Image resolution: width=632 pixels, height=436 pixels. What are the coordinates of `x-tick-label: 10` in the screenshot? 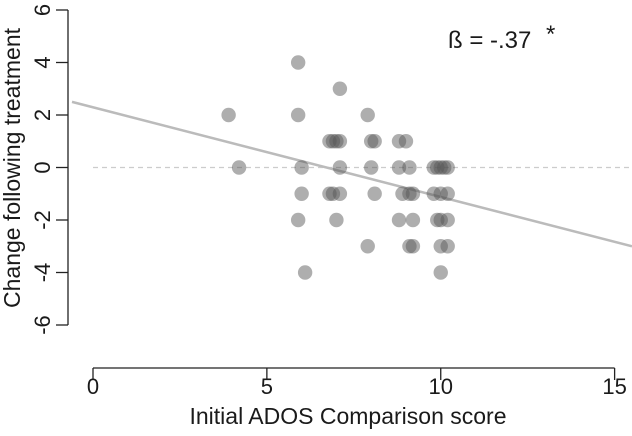 It's located at (440, 386).